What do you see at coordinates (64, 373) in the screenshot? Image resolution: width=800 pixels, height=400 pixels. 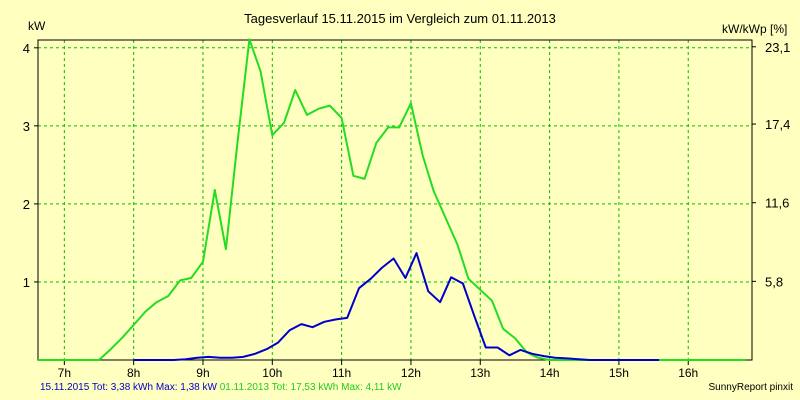 I see `x-tick-label: 7h` at bounding box center [64, 373].